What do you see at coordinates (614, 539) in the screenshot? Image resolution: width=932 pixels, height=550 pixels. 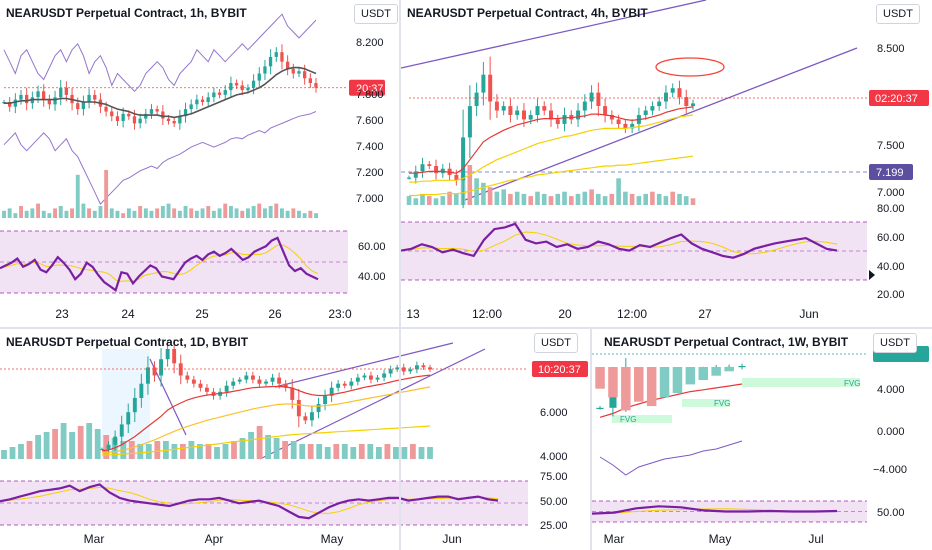 I see `x-tick-1w: Mar` at bounding box center [614, 539].